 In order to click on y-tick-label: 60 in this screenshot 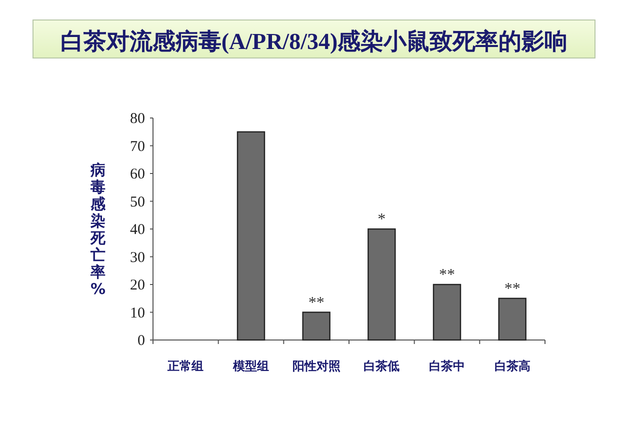, I will do `click(137, 174)`.